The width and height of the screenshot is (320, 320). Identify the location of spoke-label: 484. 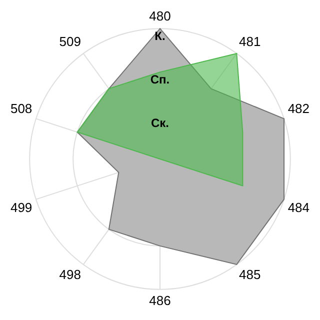
(299, 207).